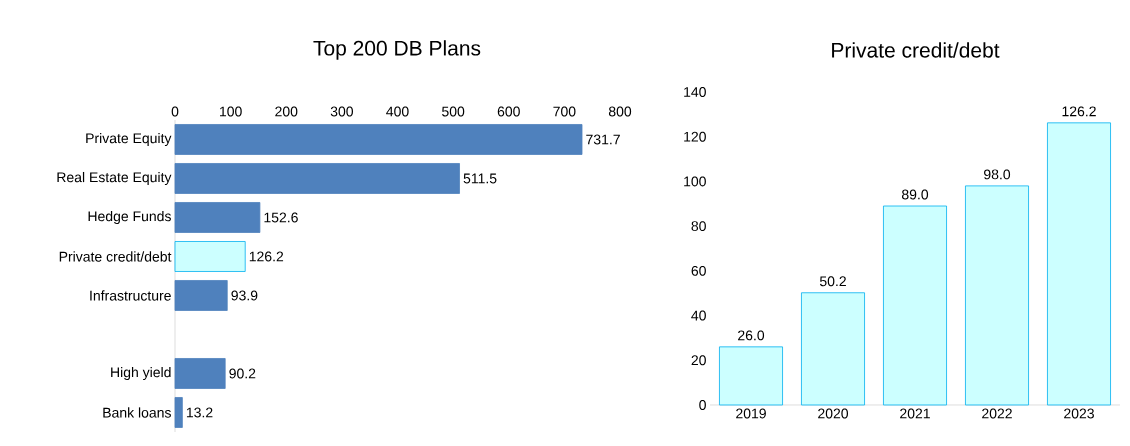 The height and width of the screenshot is (446, 1130). I want to click on y-tick-label: Real Estate Equity, so click(114, 178).